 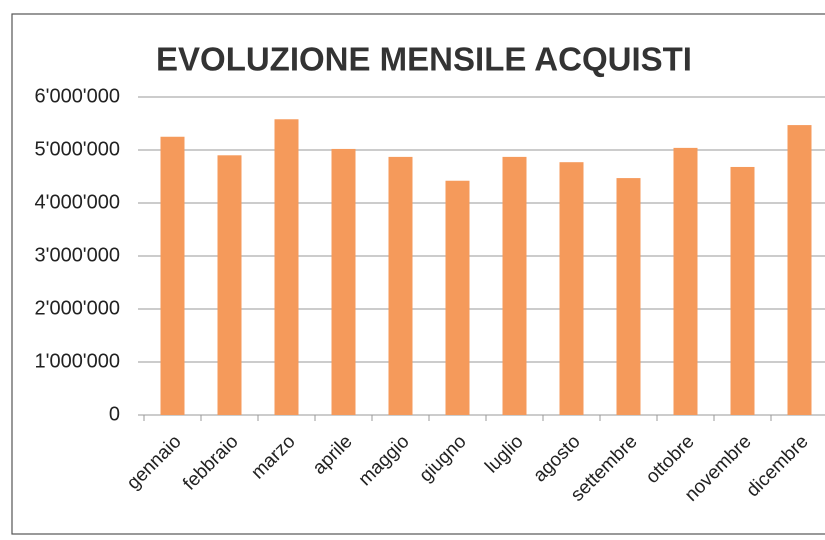 I want to click on y-tick-label: 3'000'000, so click(x=78, y=255).